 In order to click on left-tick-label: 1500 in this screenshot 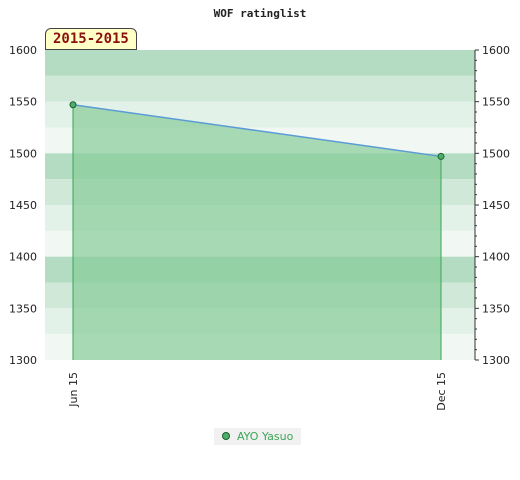, I will do `click(23, 153)`.